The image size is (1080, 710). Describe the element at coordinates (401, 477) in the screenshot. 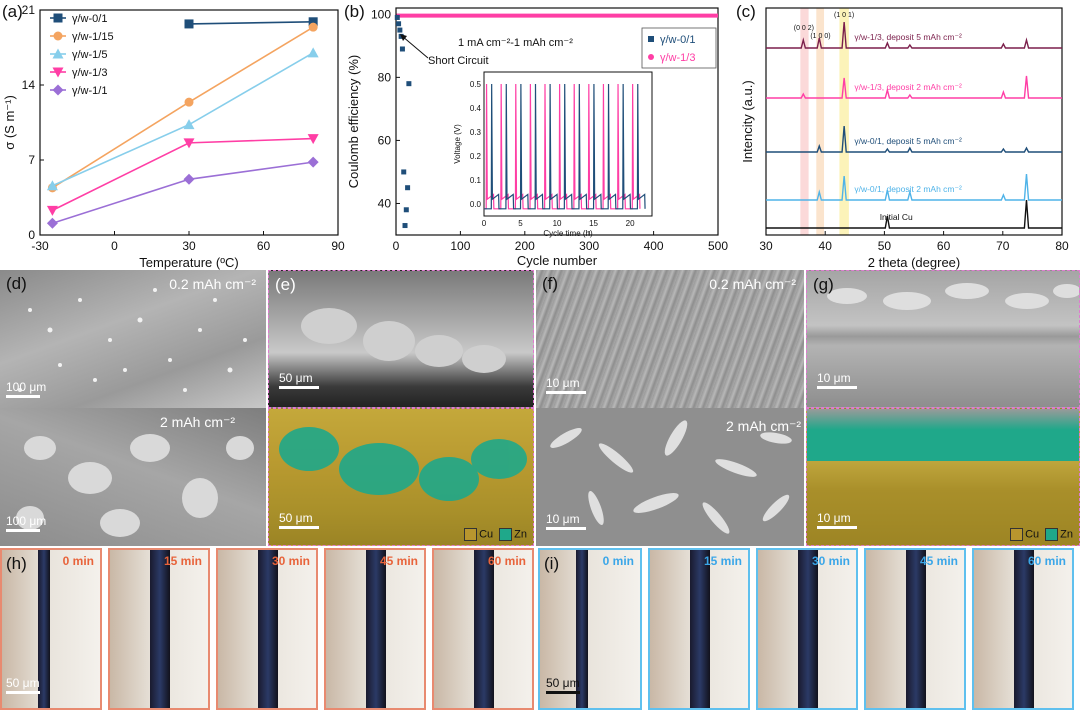

I see `panel-e-bottom: 50 μm Cu Zn` at that location.